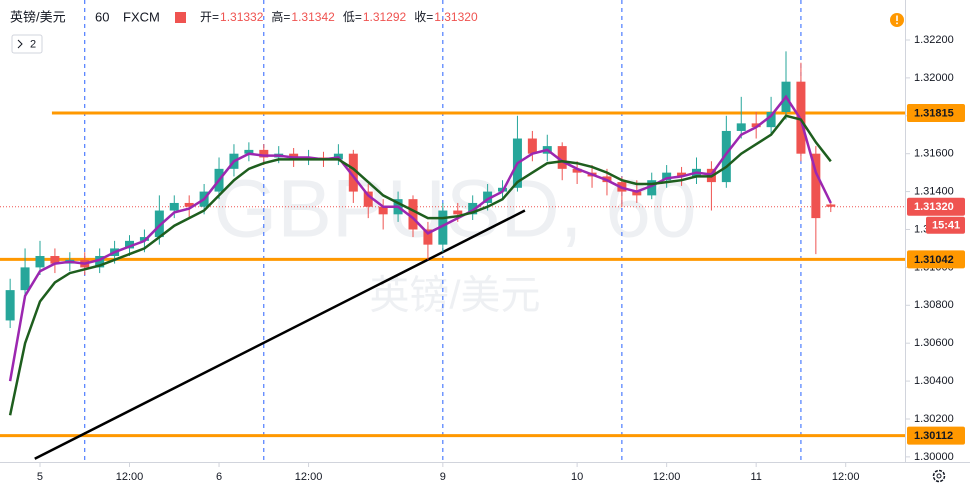 This screenshot has width=970, height=495. I want to click on level-label: 1.30112, so click(933, 436).